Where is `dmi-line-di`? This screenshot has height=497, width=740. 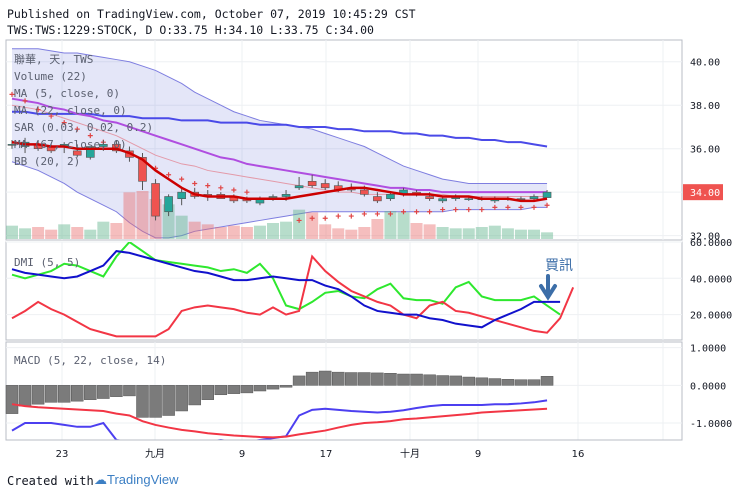 dmi-line-di is located at coordinates (293, 296).